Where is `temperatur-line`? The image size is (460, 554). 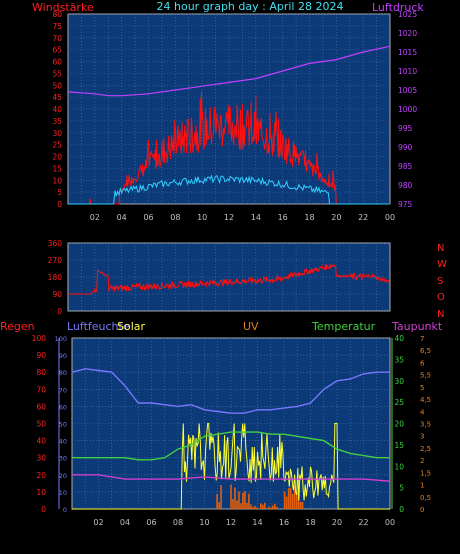
temperatur-line is located at coordinates (231, 446).